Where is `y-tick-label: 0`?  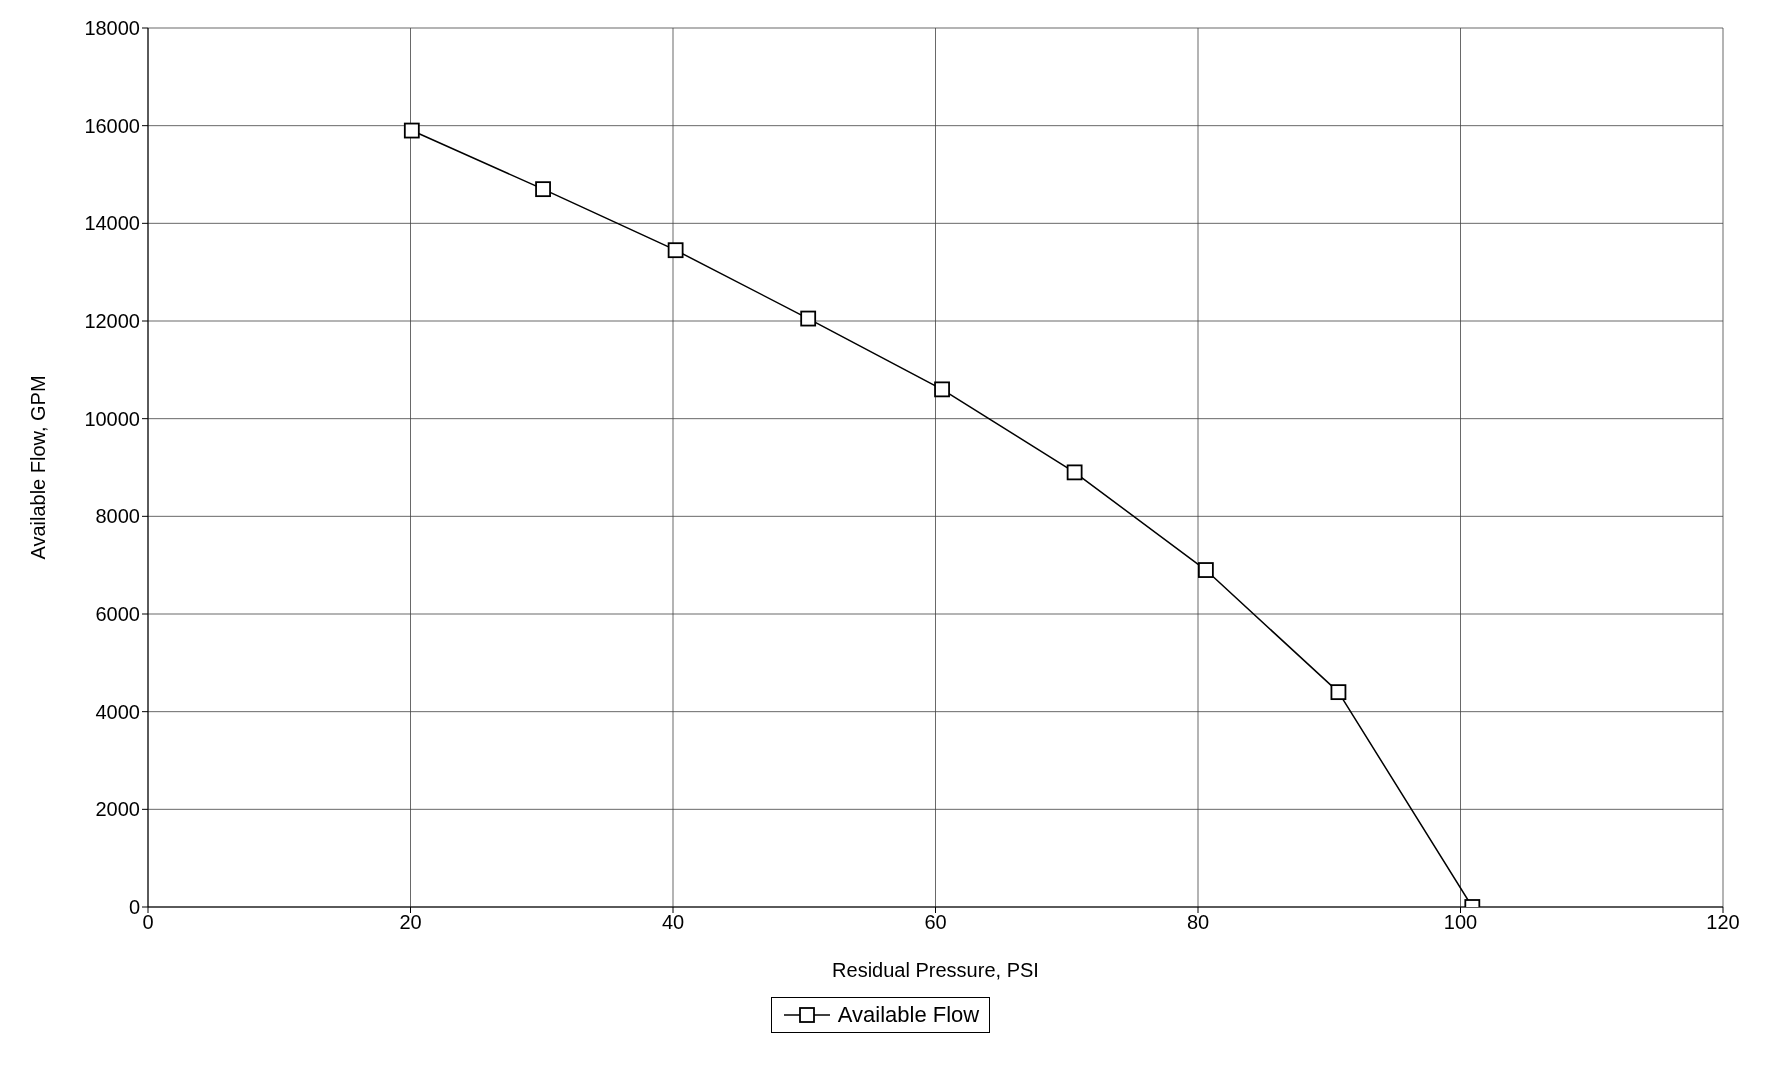 y-tick-label: 0 is located at coordinates (134, 907).